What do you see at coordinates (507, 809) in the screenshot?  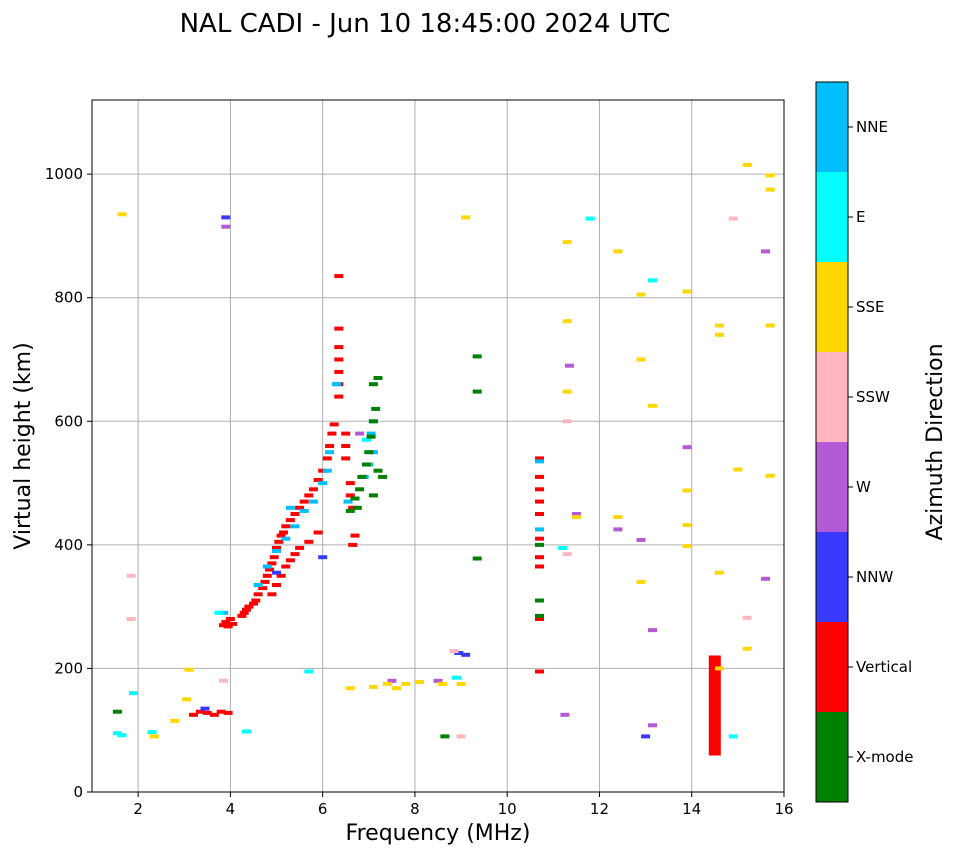 I see `x-tick-label: 10` at bounding box center [507, 809].